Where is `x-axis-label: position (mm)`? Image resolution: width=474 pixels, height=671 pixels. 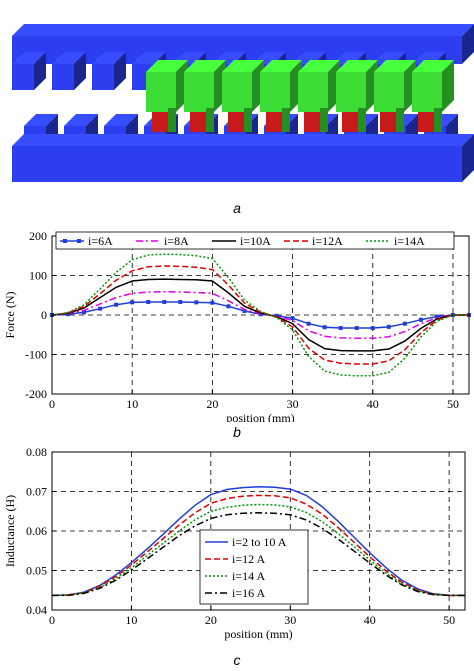 x-axis-label: position (mm) is located at coordinates (260, 416).